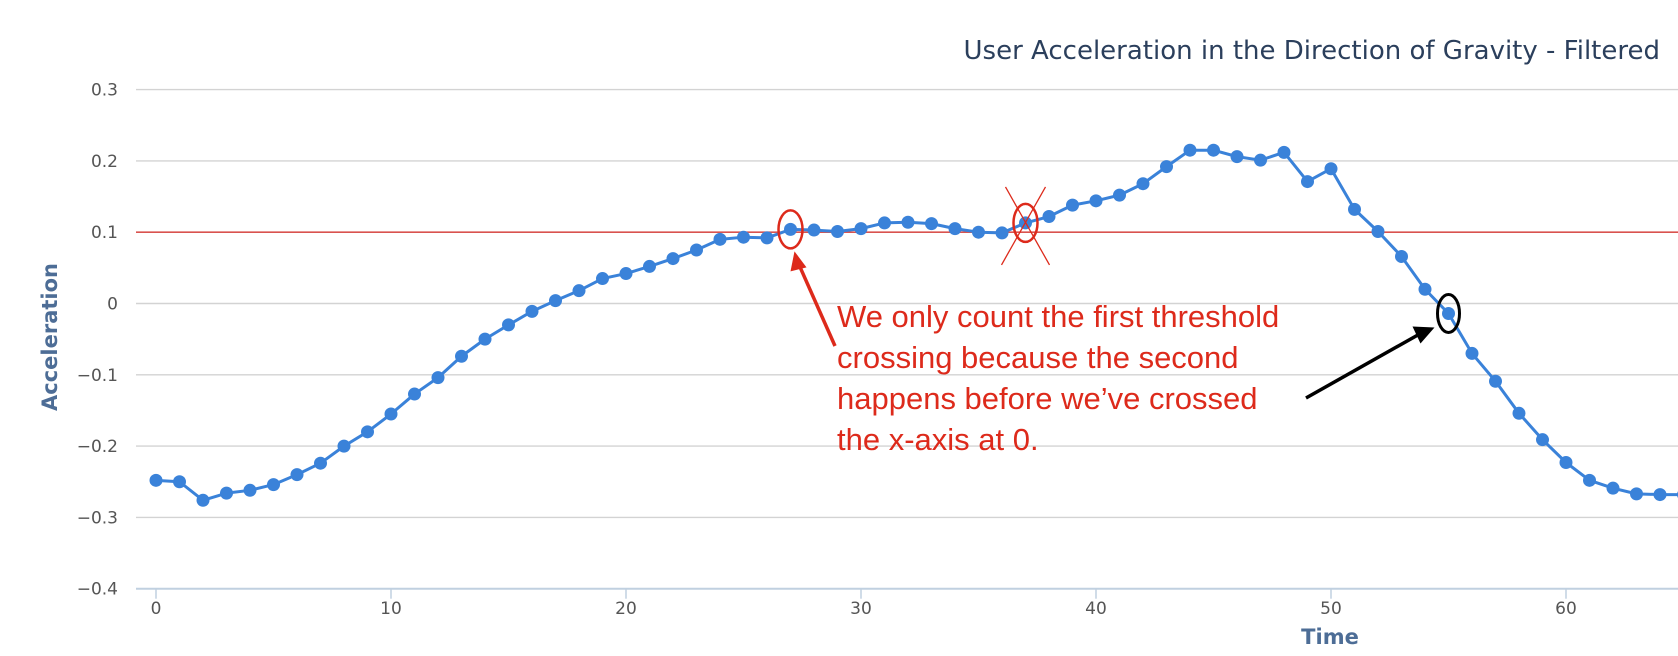  I want to click on x-tick-label: 40, so click(1096, 609).